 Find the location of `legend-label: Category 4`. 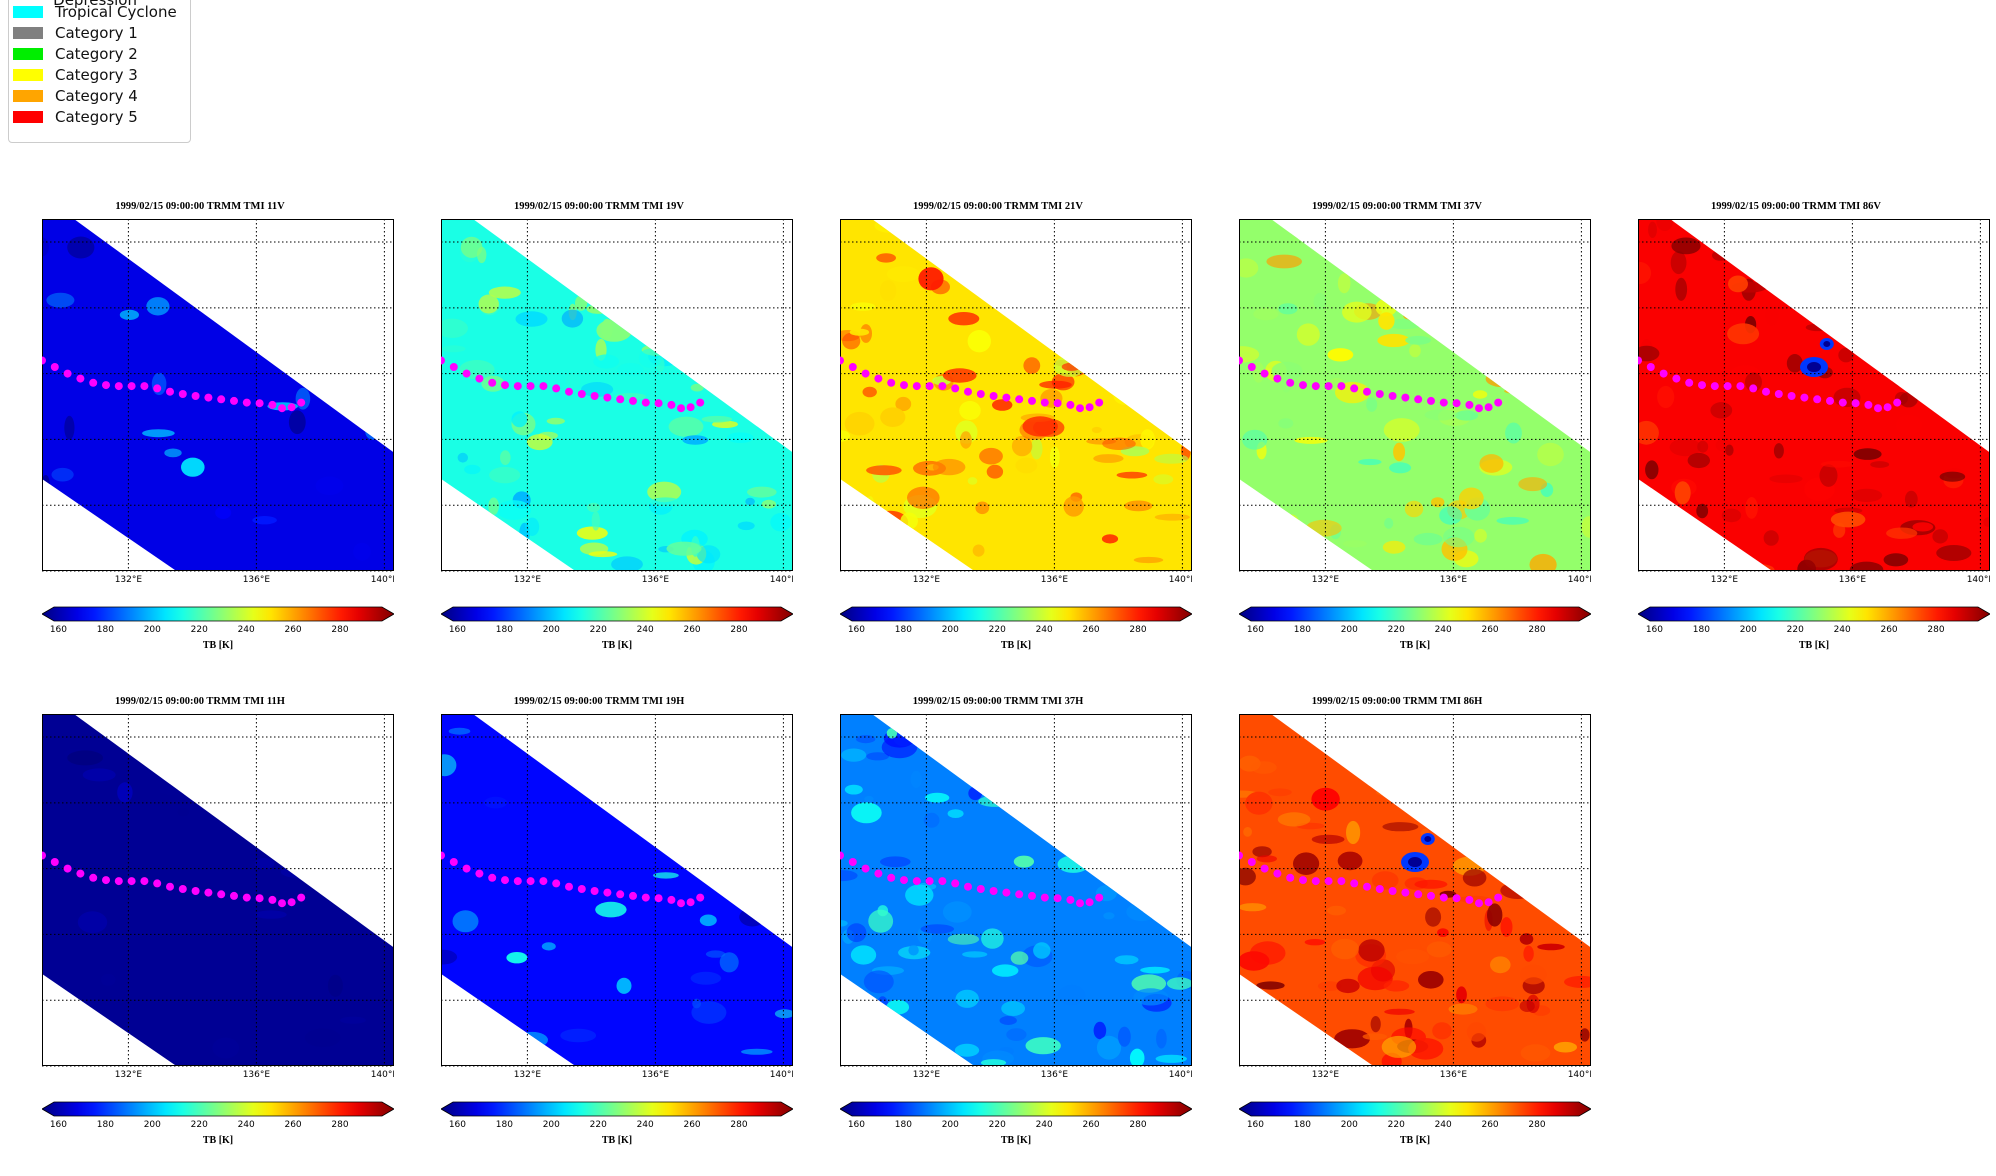

legend-label: Category 4 is located at coordinates (96, 95).